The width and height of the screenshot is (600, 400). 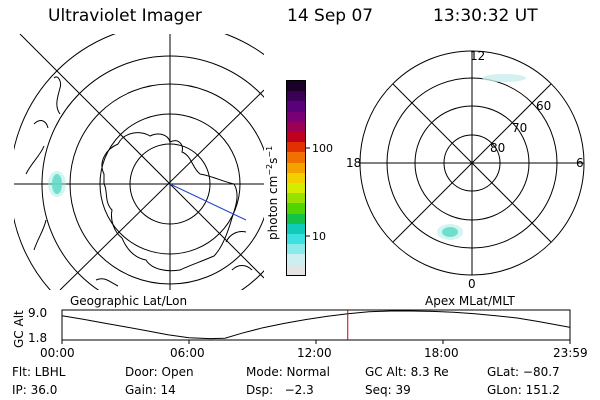 I want to click on mlat-60-label: 60, so click(x=543, y=106).